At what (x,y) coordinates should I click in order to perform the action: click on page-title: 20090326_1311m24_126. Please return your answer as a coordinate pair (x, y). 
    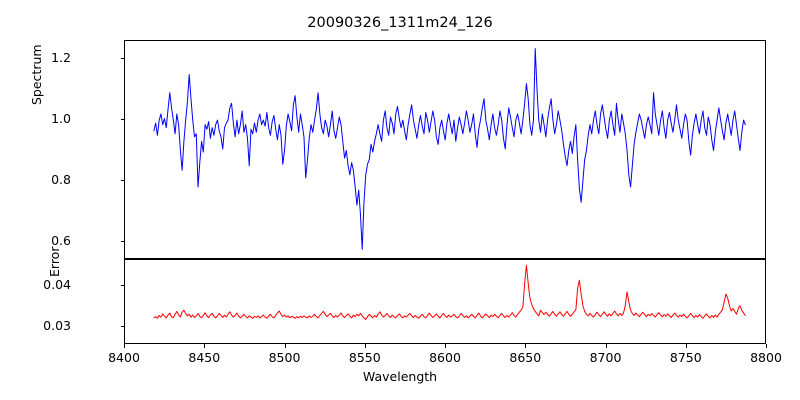
    Looking at the image, I should click on (400, 23).